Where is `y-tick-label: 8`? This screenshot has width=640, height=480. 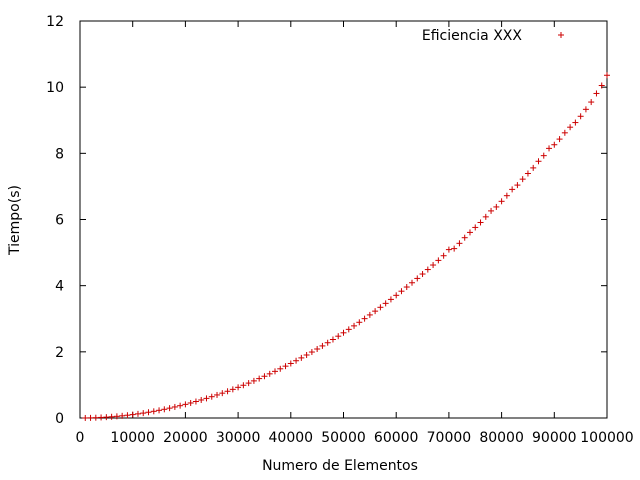
y-tick-label: 8 is located at coordinates (59, 154).